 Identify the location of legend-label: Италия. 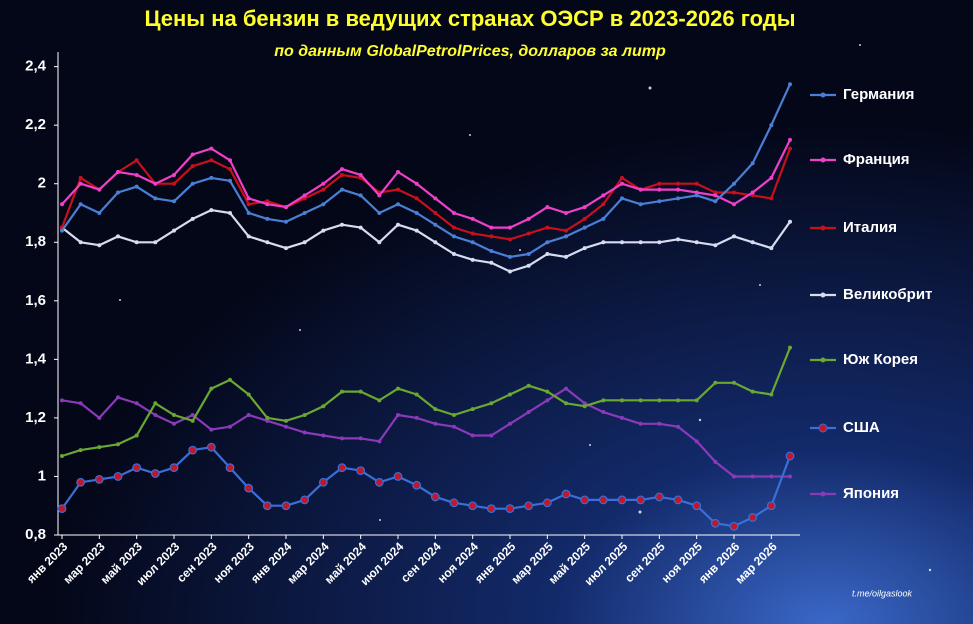
(870, 227).